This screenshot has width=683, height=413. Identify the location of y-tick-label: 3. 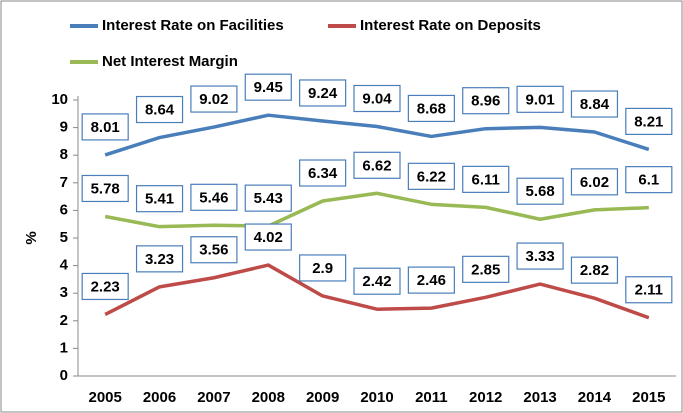
(64, 292).